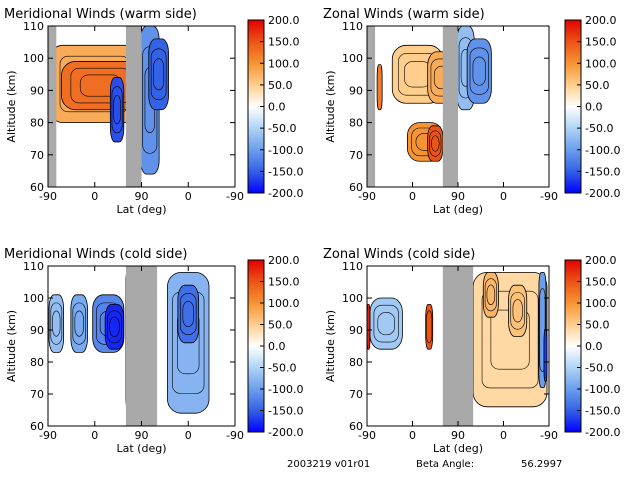 Image resolution: width=640 pixels, height=480 pixels. Describe the element at coordinates (100, 14) in the screenshot. I see `panel-title: Meridional Winds (warm side)` at that location.